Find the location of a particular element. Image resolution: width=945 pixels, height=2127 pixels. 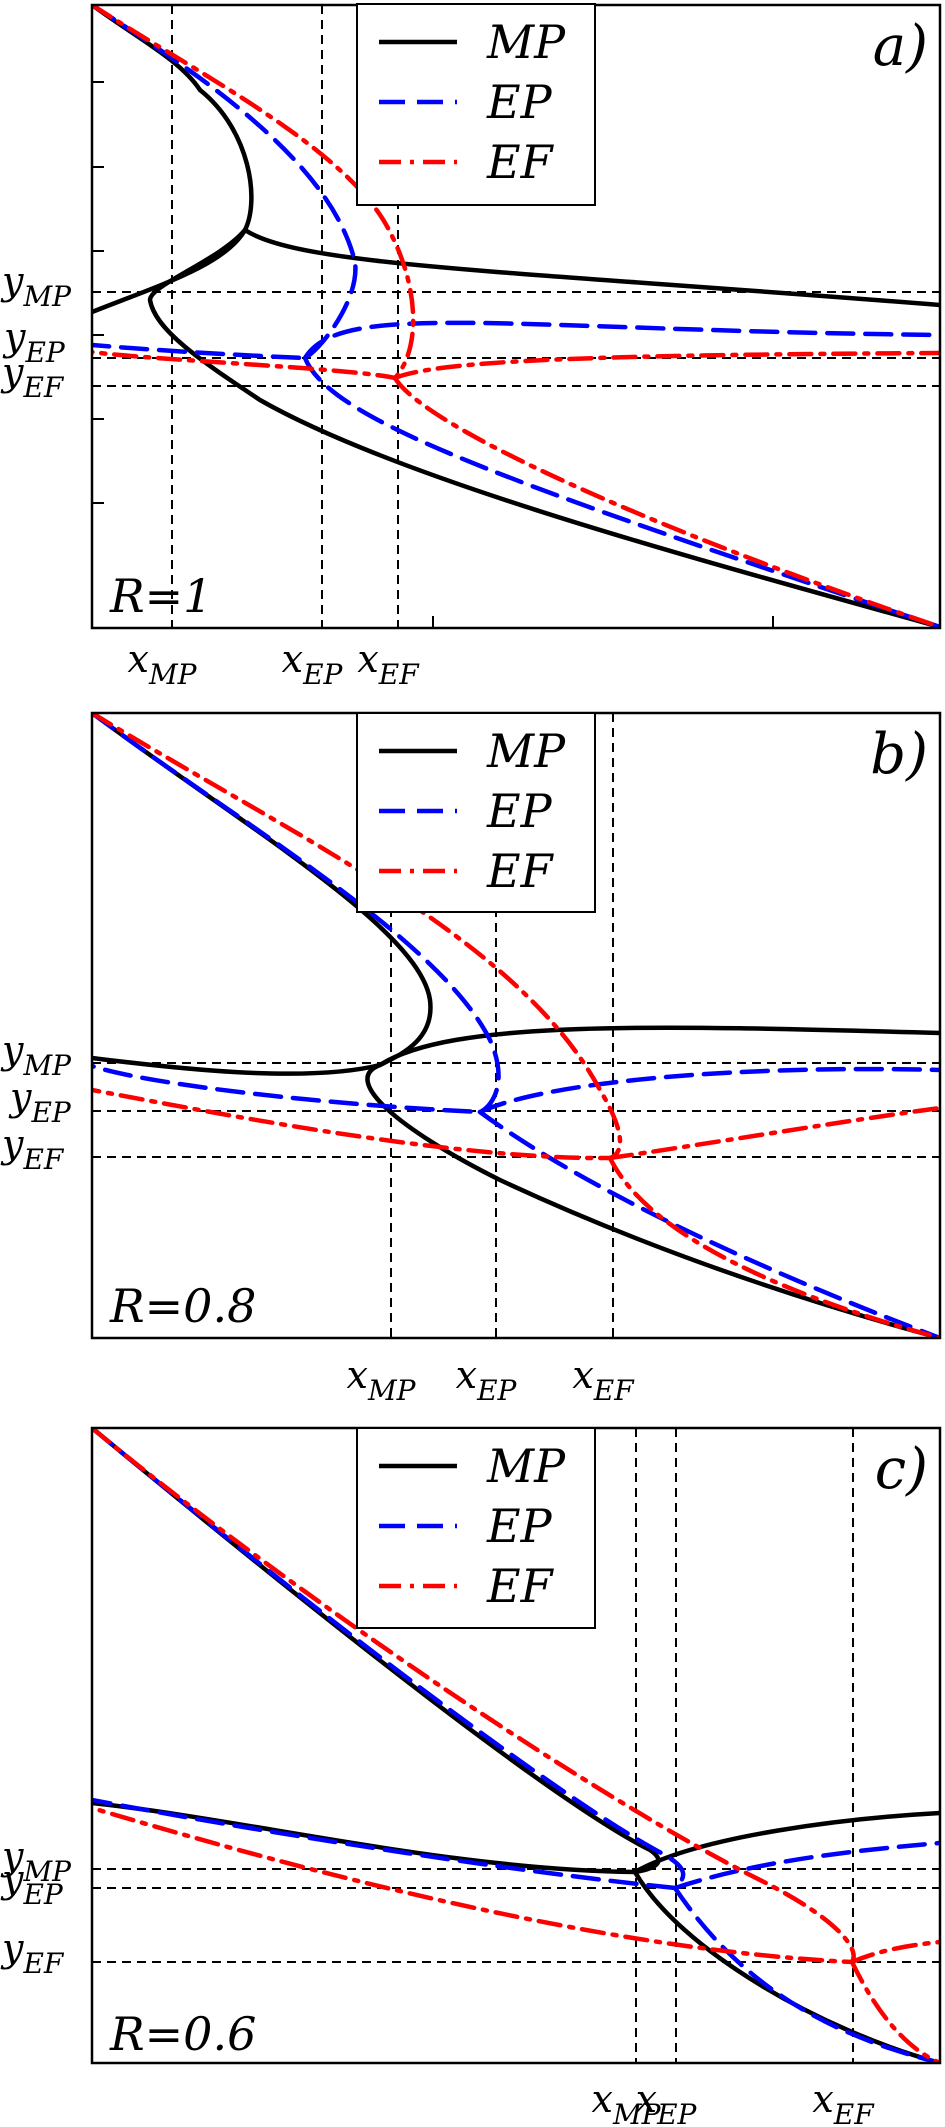

annotation-r: R=0.6 is located at coordinates (182, 2034).